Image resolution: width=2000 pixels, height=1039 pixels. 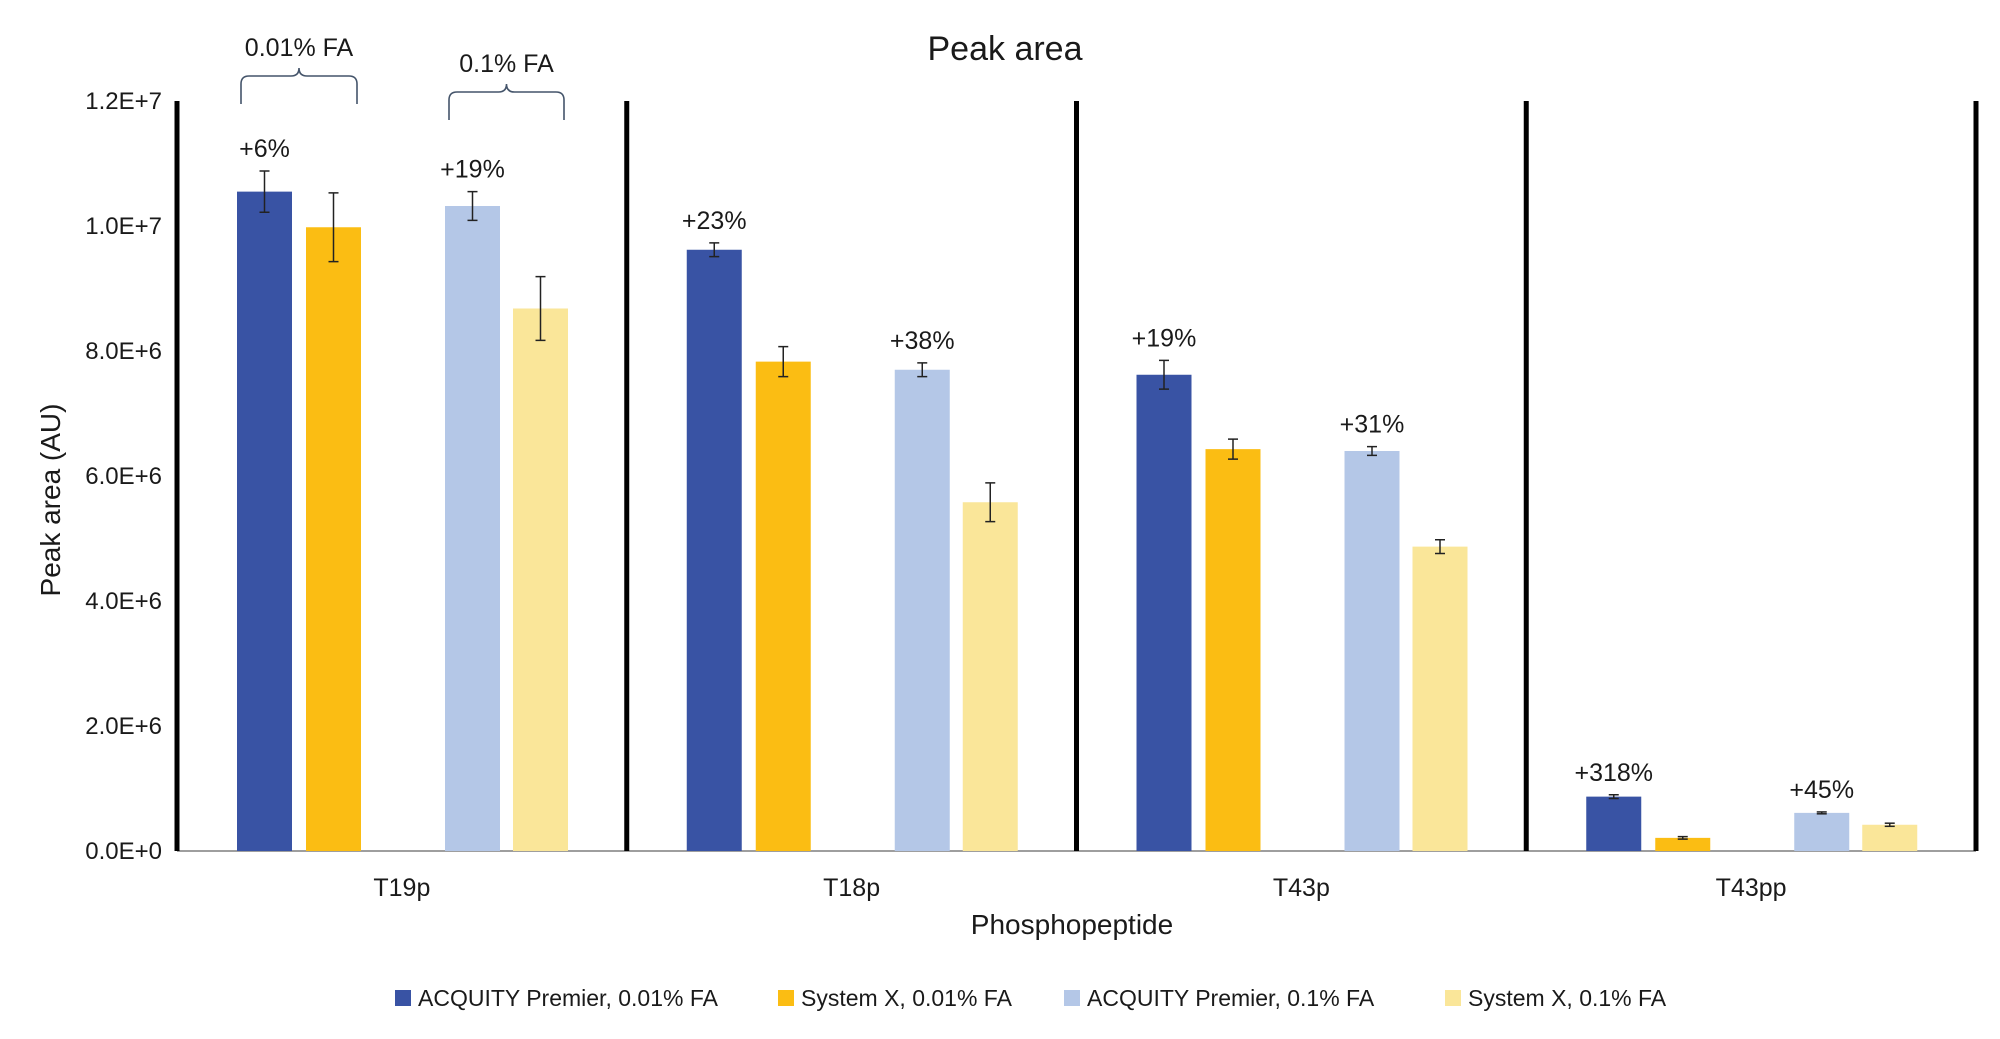 What do you see at coordinates (1231, 998) in the screenshot?
I see `legend-label: ACQUITY Premier, 0.1% FA` at bounding box center [1231, 998].